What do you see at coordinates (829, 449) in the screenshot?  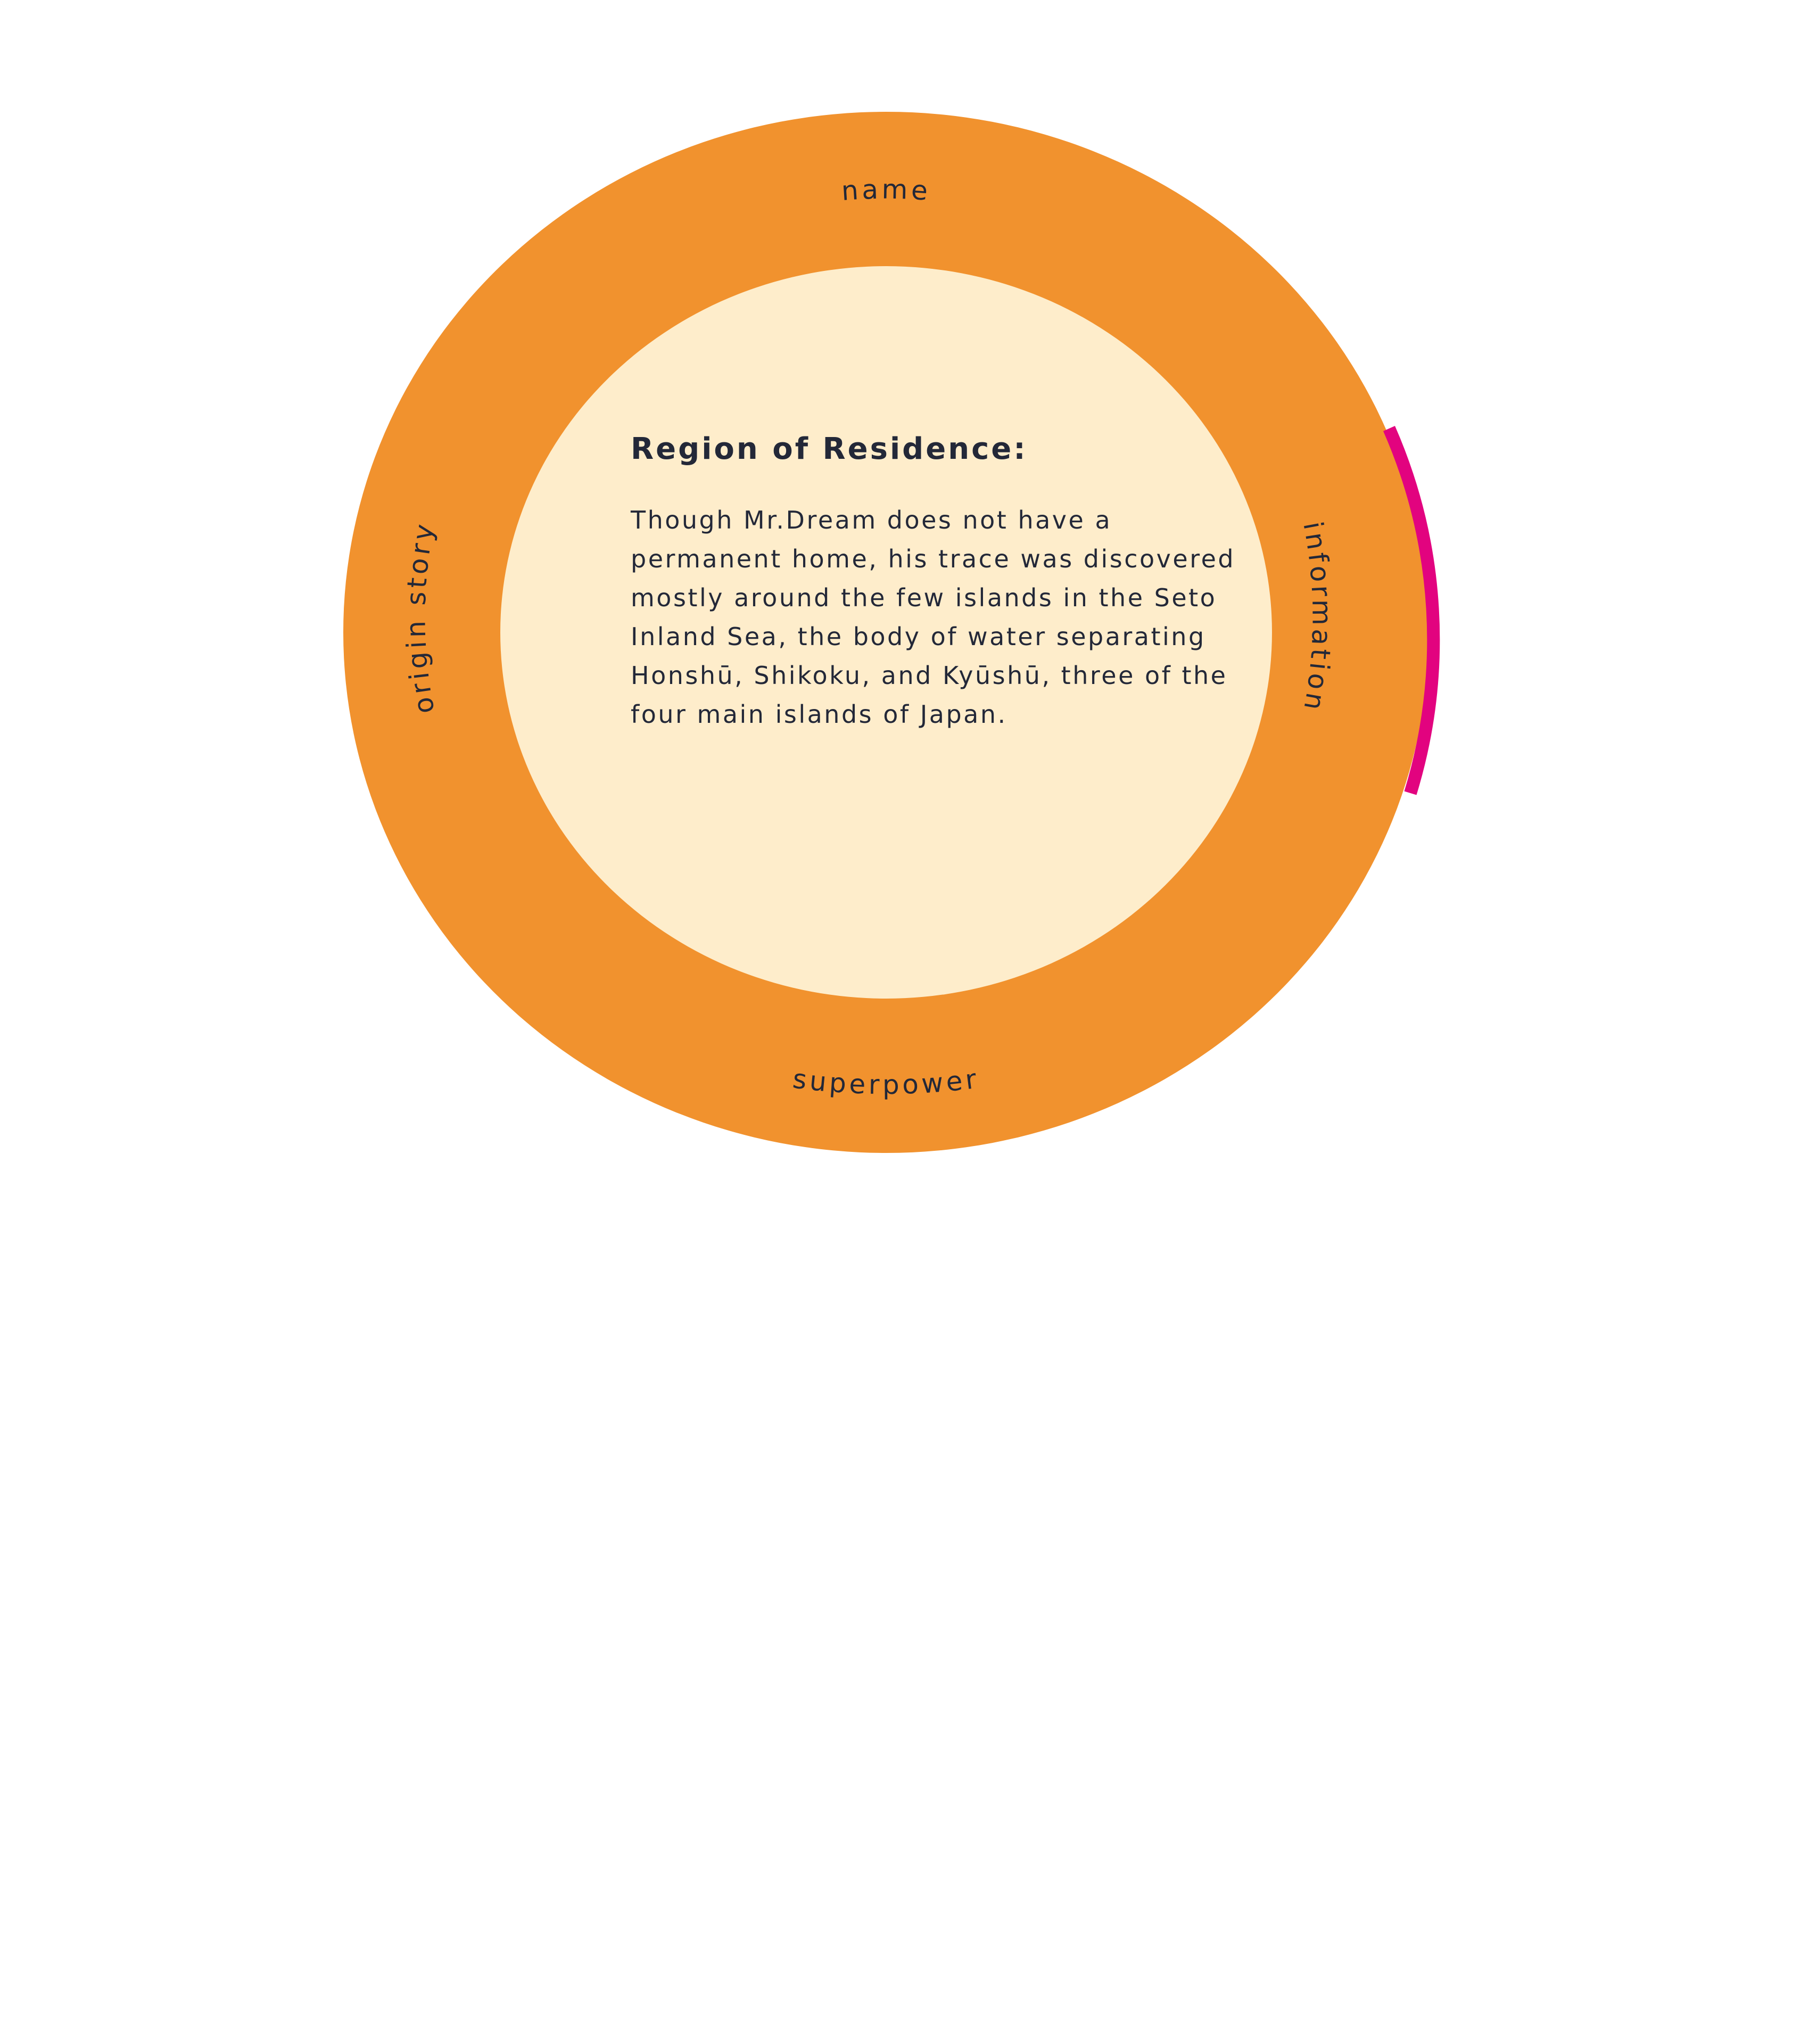 I see `panel-heading: Region of Residence:` at bounding box center [829, 449].